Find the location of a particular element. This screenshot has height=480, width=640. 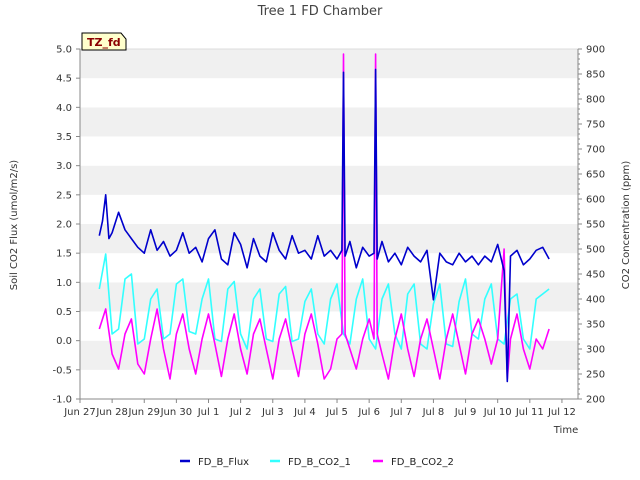

chart-title: Tree 1 FD Chamber is located at coordinates (320, 11).